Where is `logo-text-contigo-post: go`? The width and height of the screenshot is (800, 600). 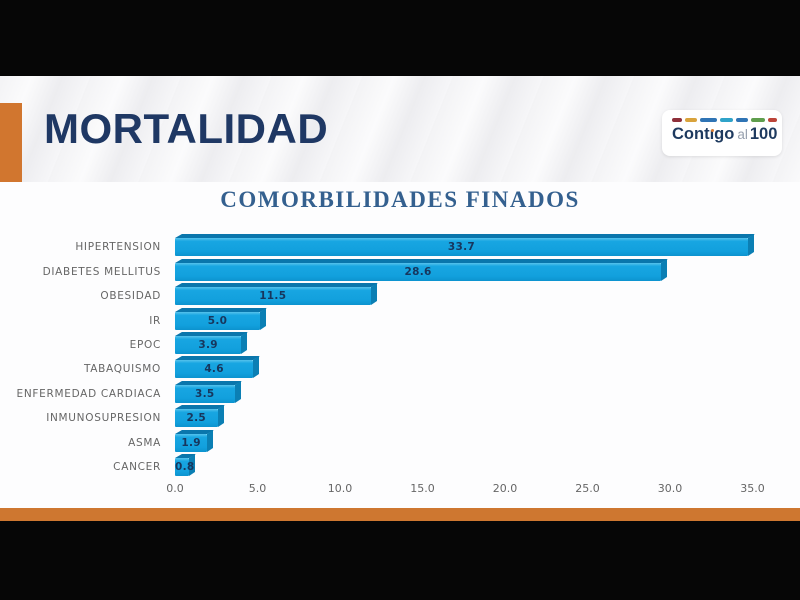
logo-text-contigo-post: go is located at coordinates (724, 134).